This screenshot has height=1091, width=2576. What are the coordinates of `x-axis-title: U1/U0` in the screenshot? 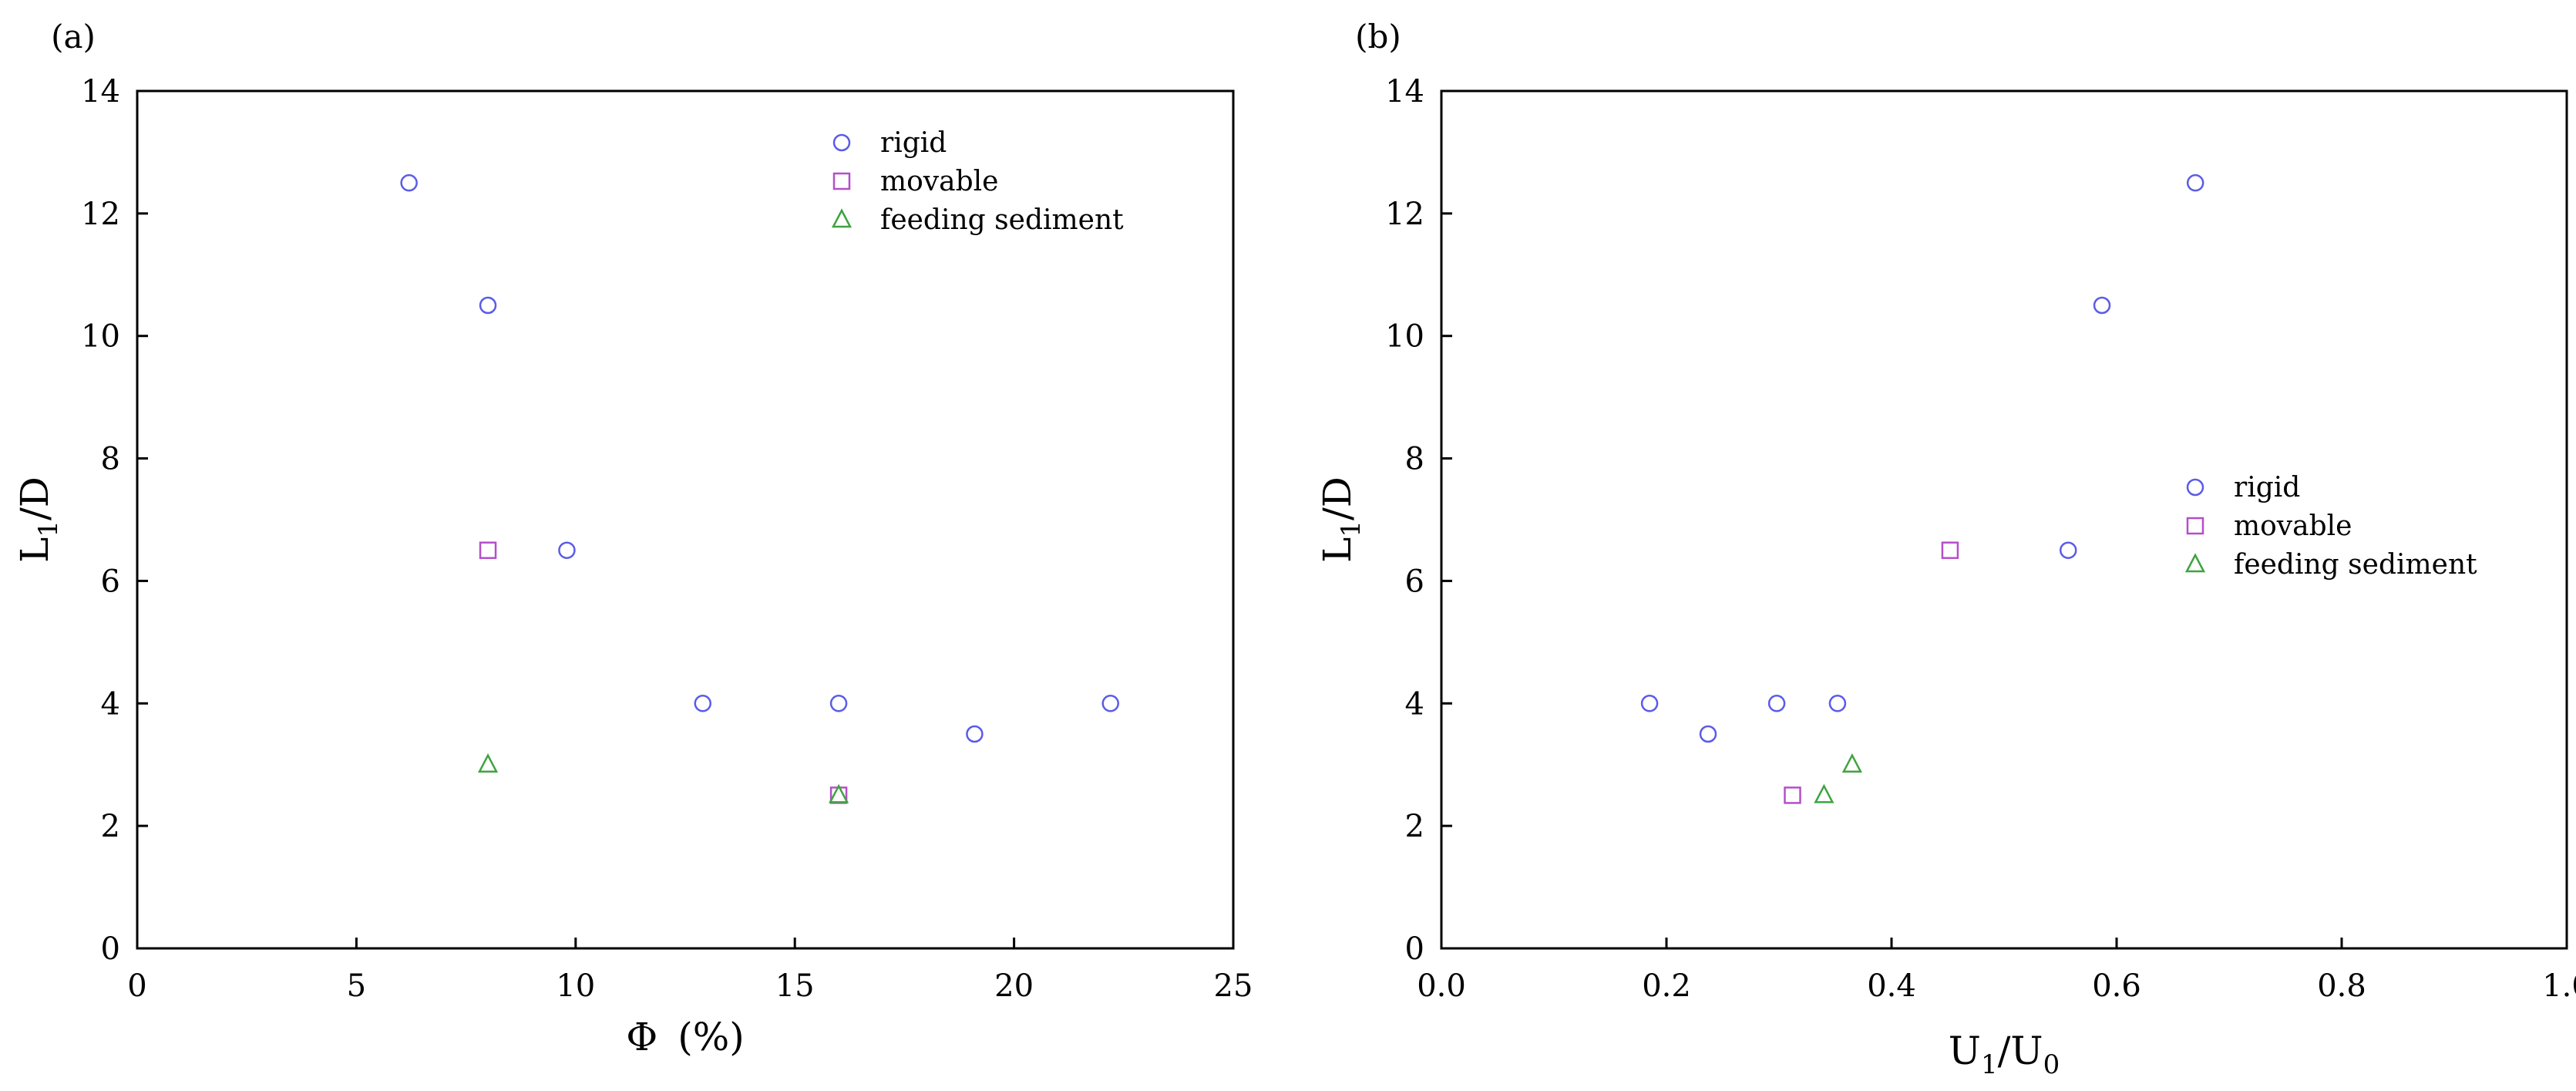 It's located at (2004, 1054).